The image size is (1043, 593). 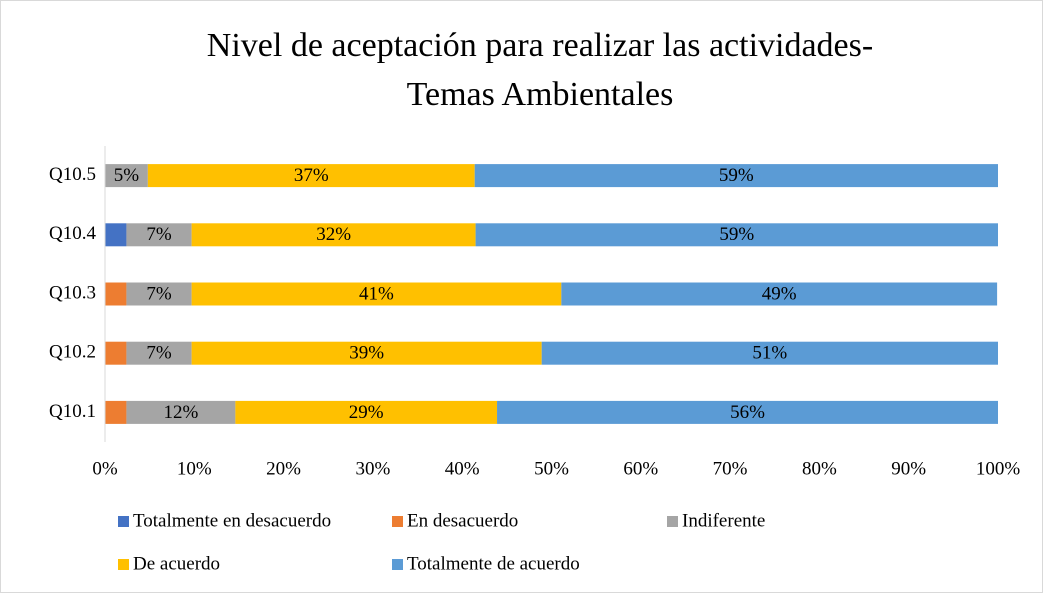 I want to click on data-label: 49%, so click(x=779, y=293).